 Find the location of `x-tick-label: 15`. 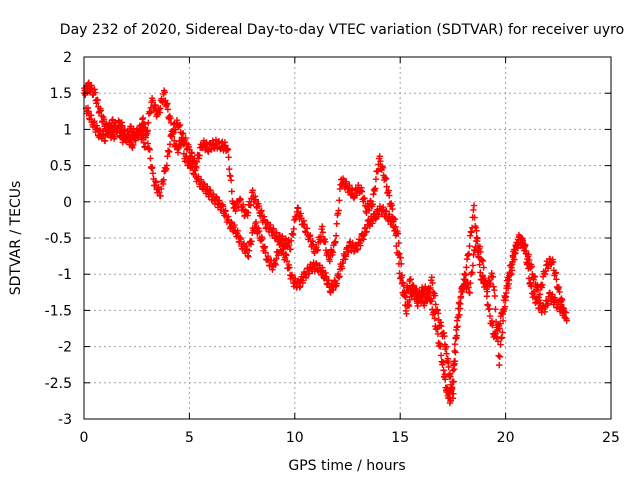

x-tick-label: 15 is located at coordinates (400, 438).